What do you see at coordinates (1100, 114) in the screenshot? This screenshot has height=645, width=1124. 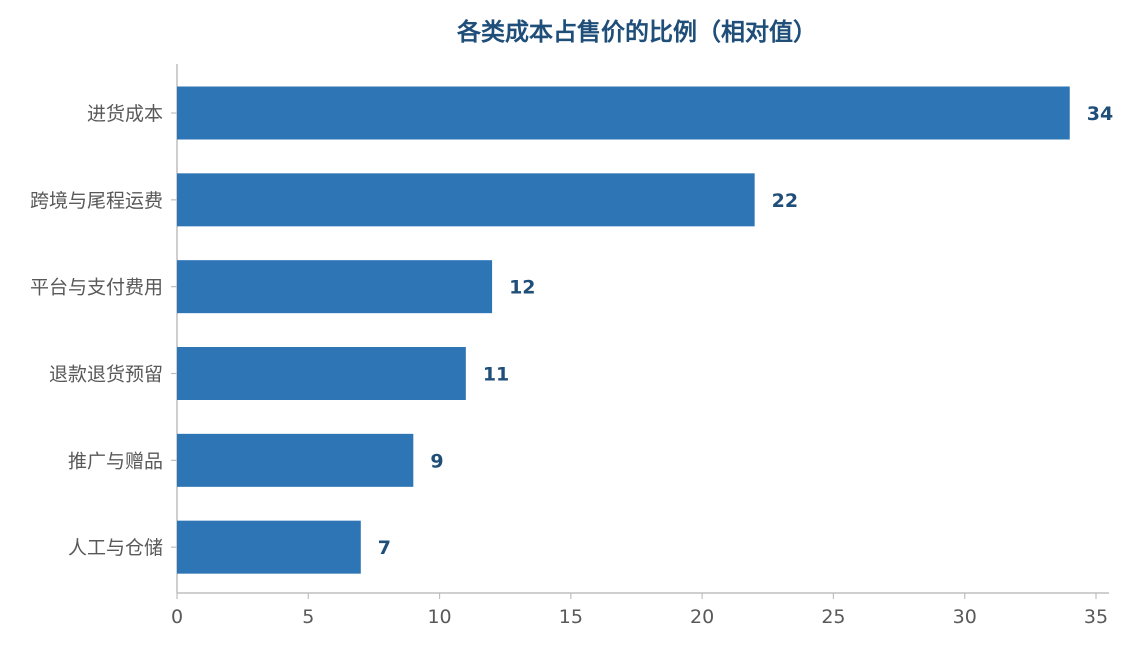 I see `data-label: 34` at bounding box center [1100, 114].